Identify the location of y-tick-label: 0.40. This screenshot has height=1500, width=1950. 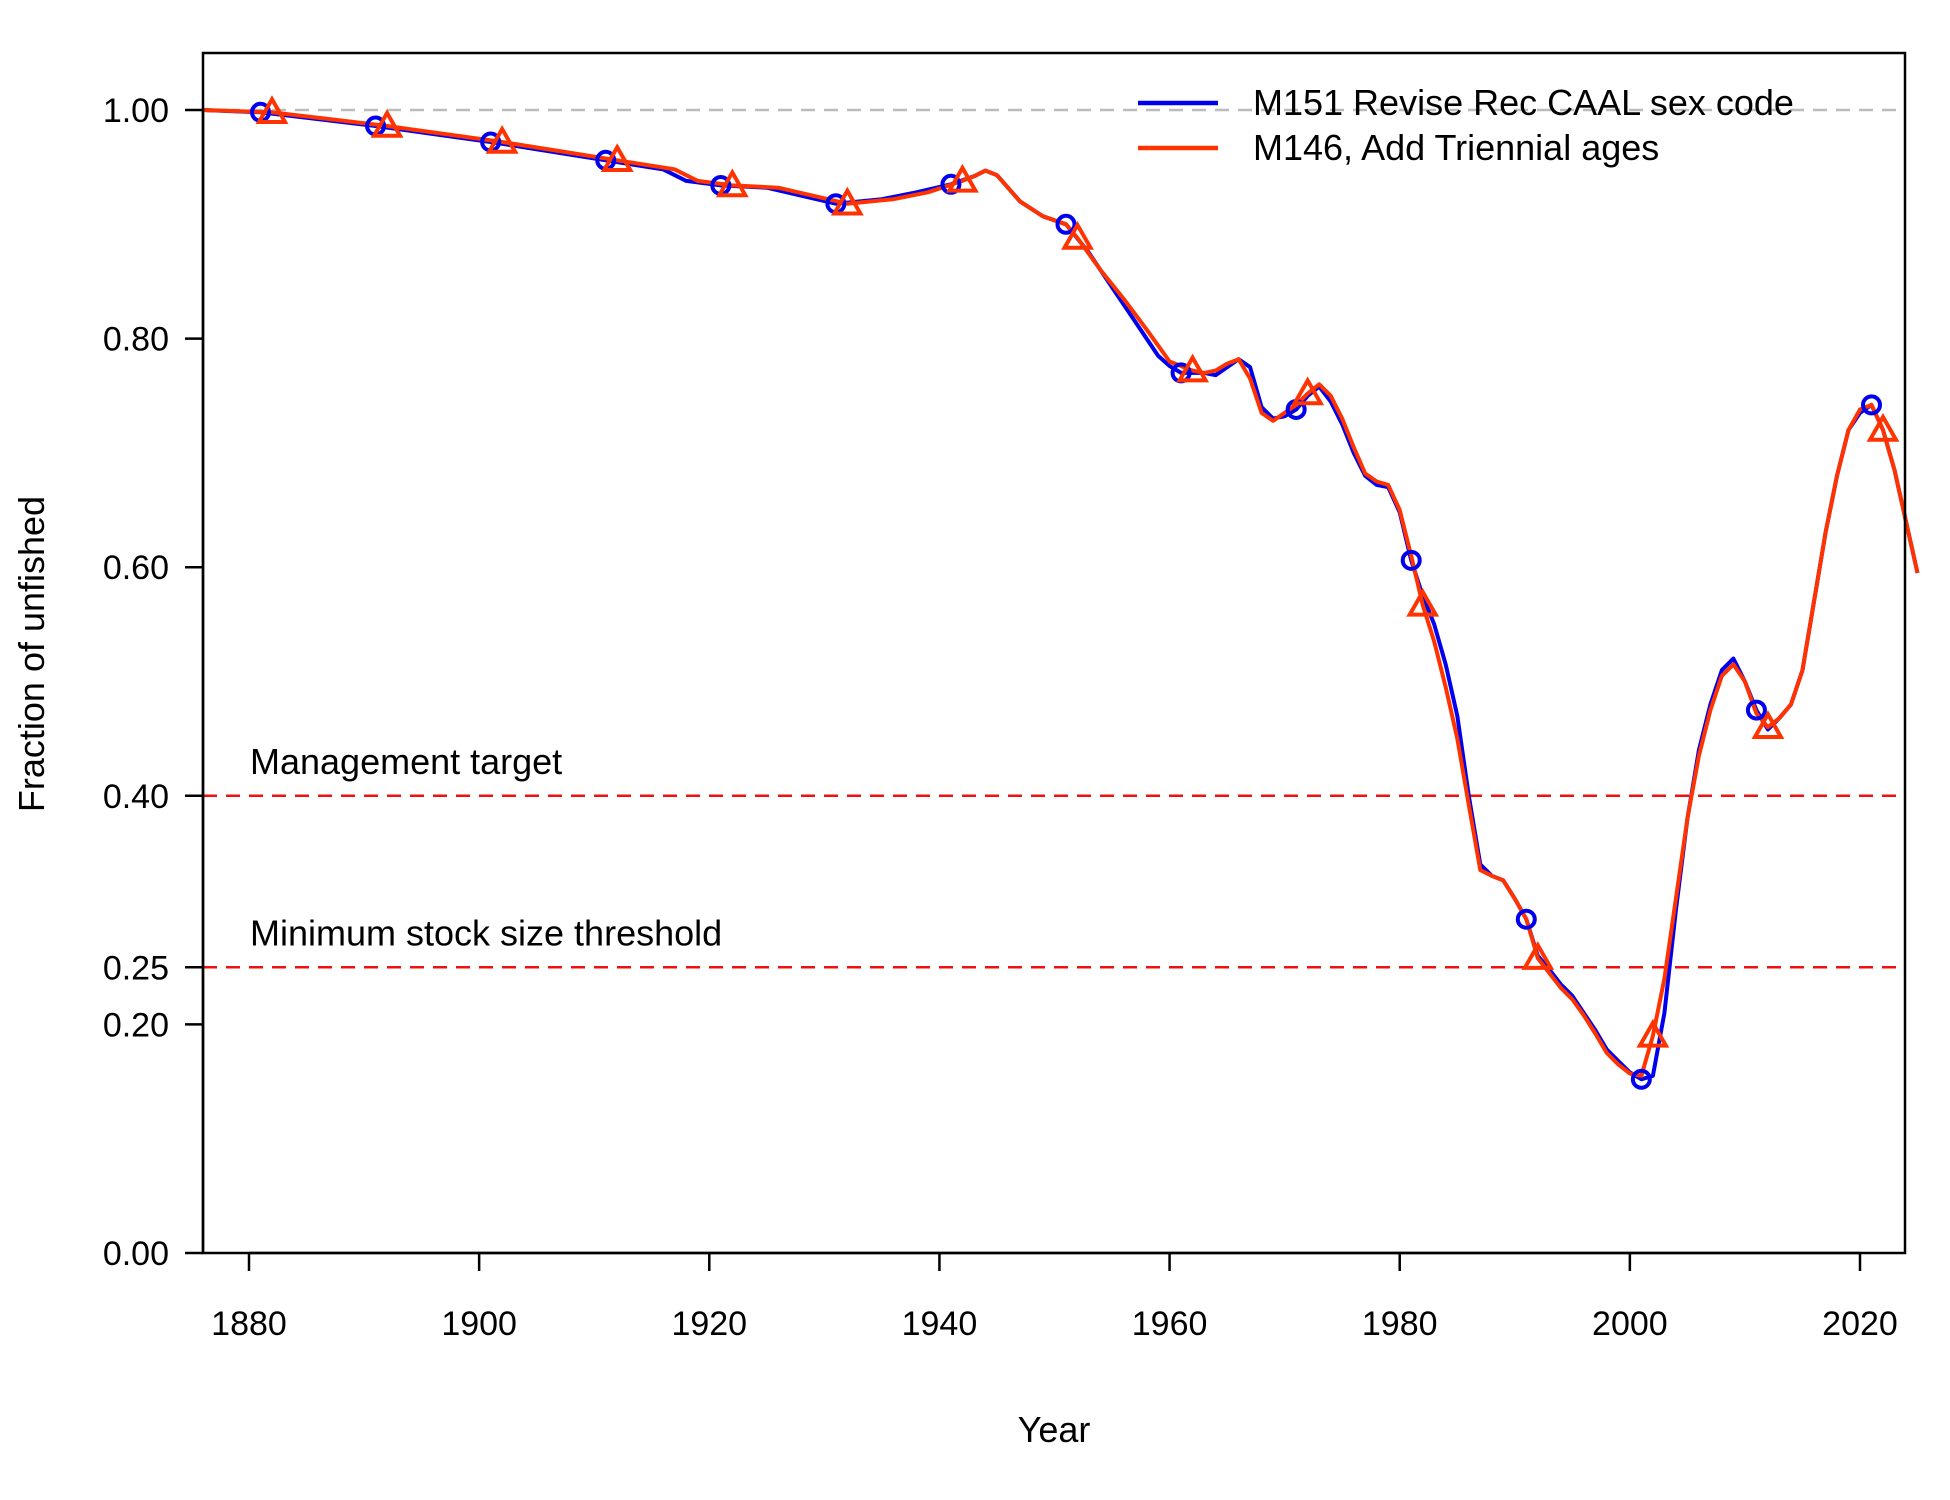
(136, 797).